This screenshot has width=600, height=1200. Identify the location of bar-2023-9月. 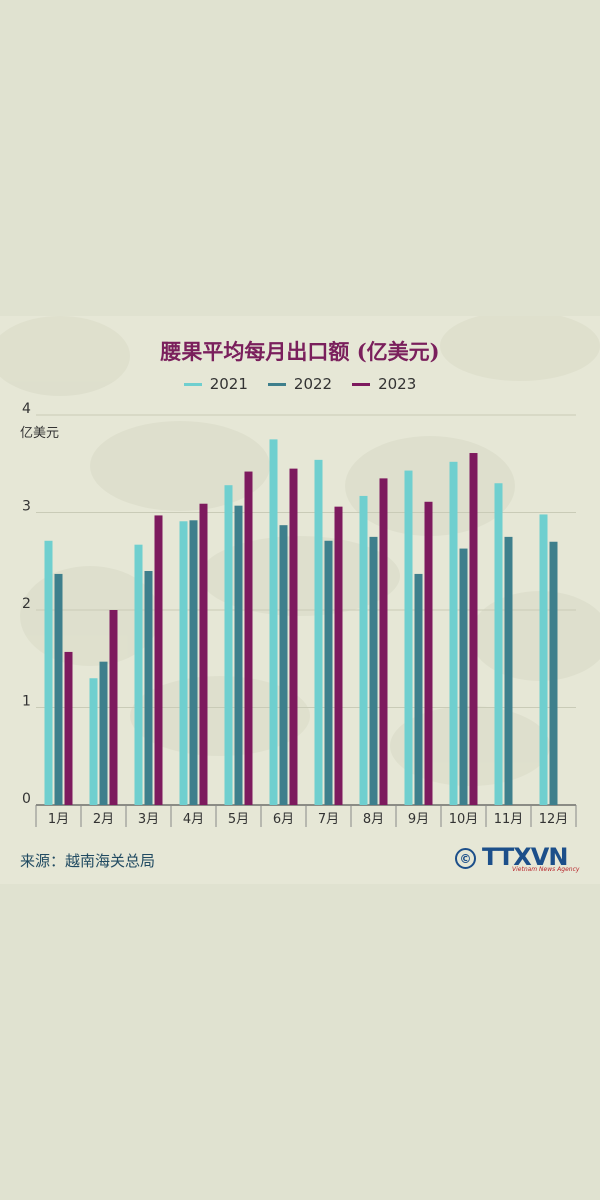
(428, 653).